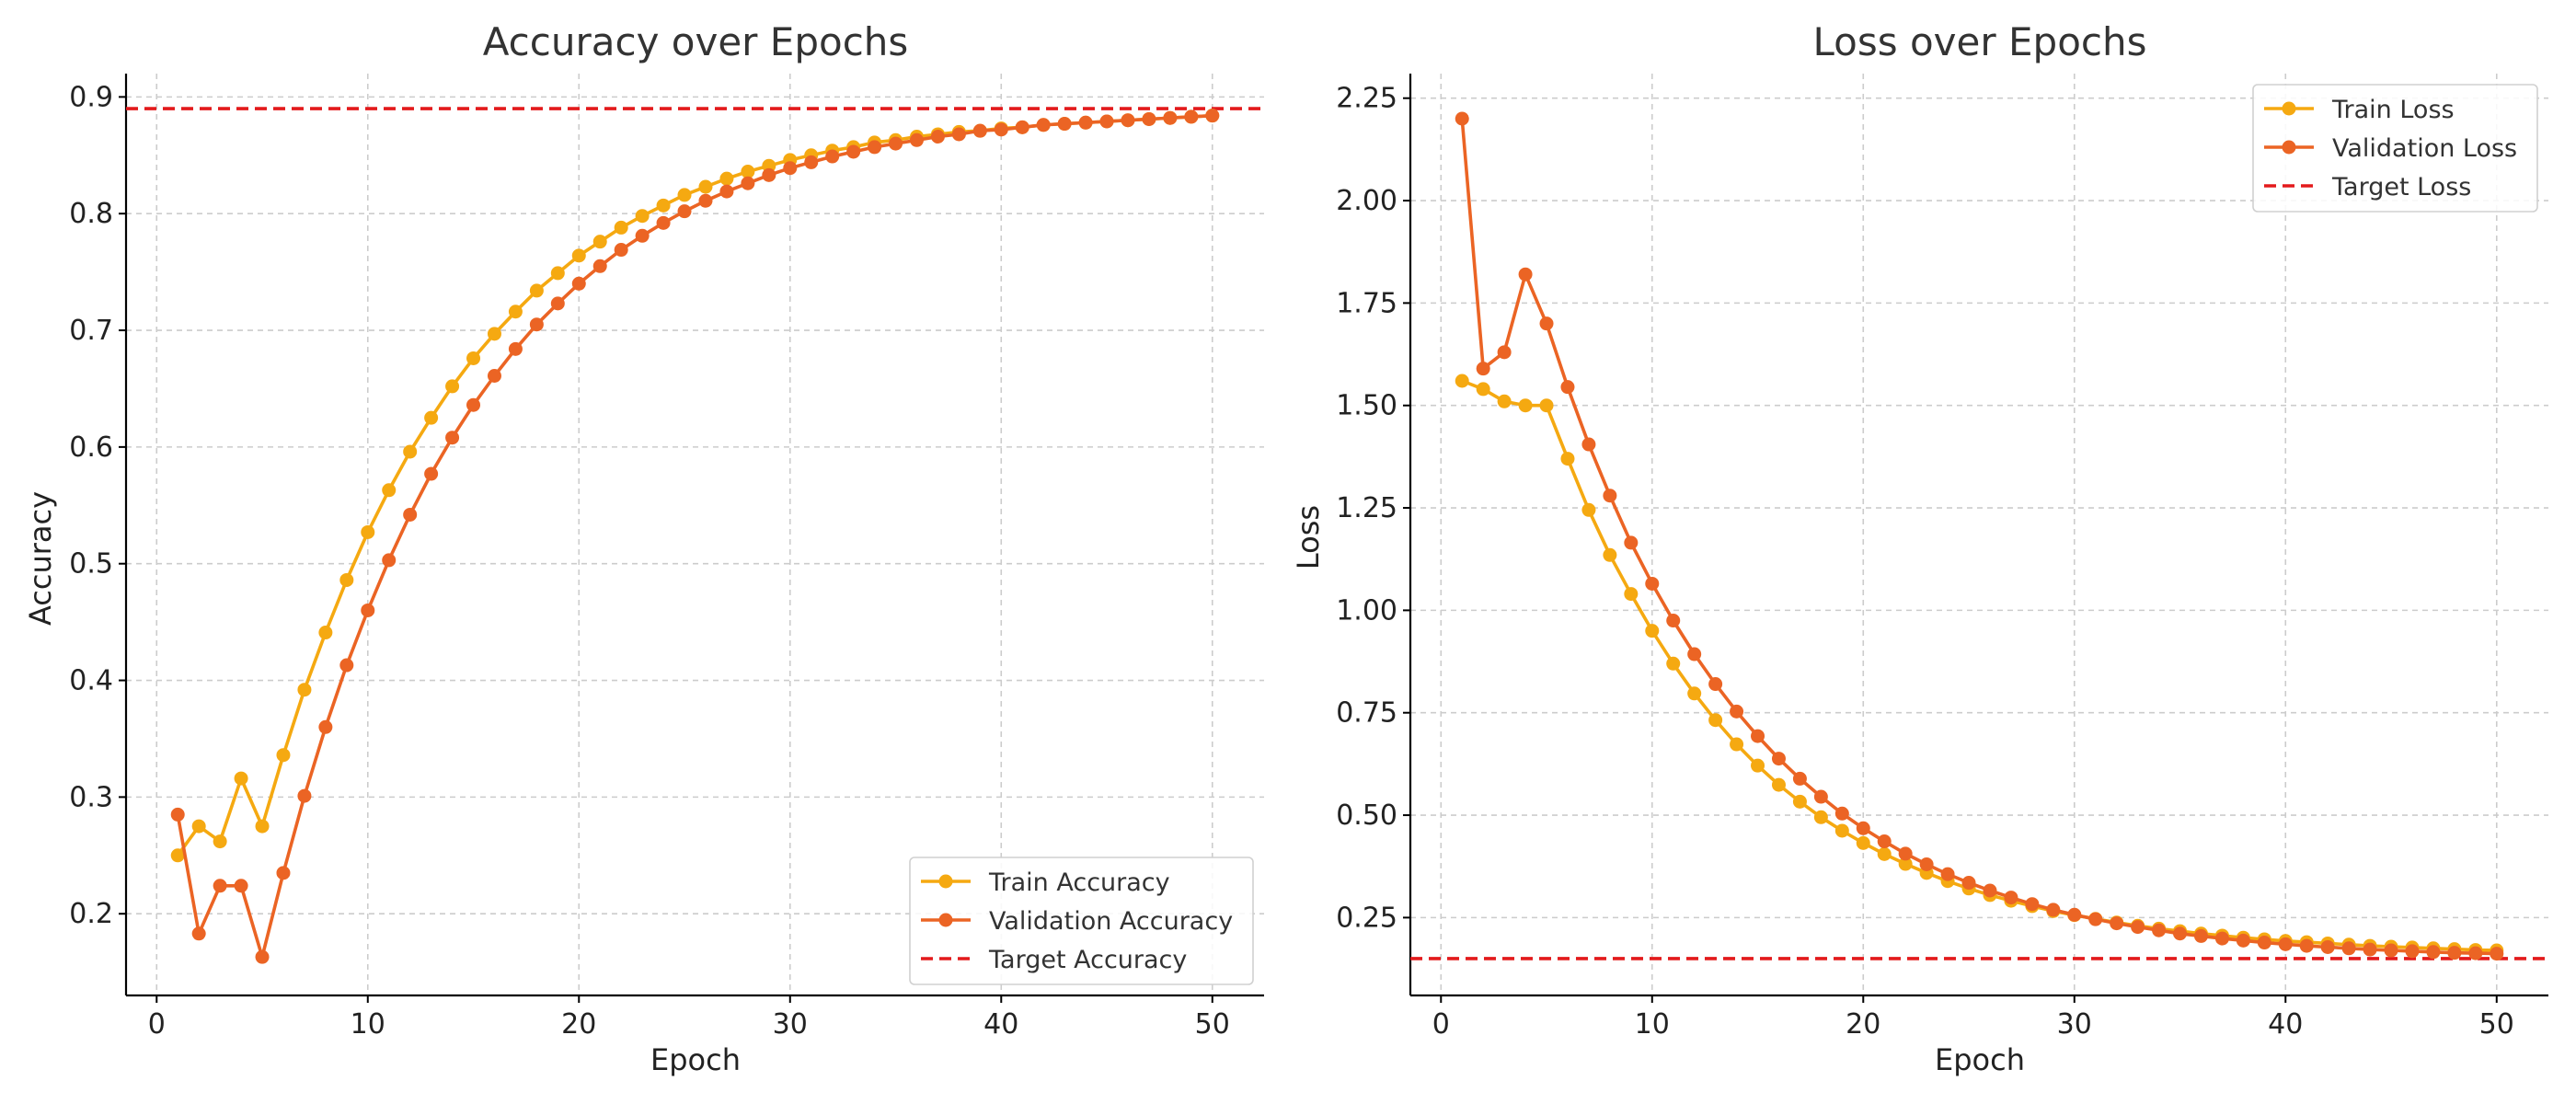 The image size is (2576, 1104). Describe the element at coordinates (1054, 960) in the screenshot. I see `legend-item: Target Accuracy` at that location.